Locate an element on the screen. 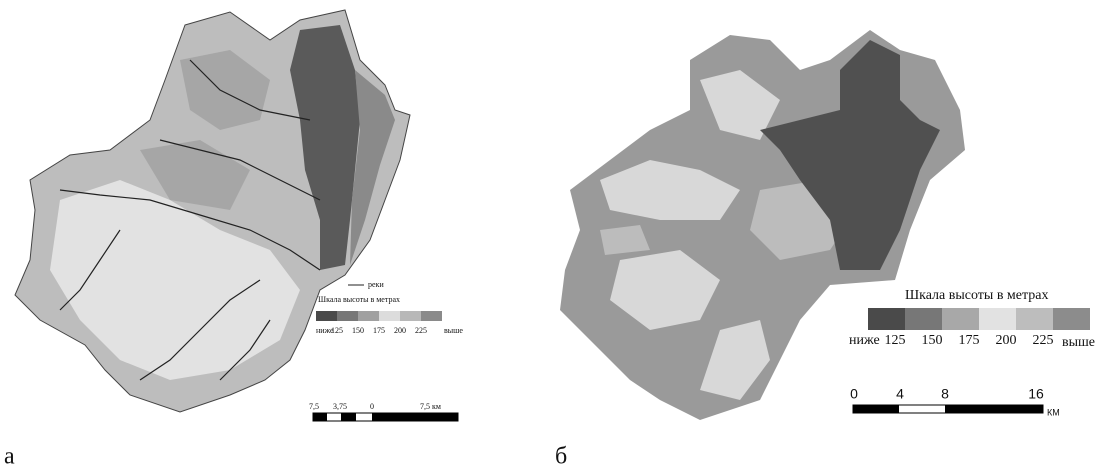 The image size is (1110, 472). scale-label: 8 is located at coordinates (945, 394).